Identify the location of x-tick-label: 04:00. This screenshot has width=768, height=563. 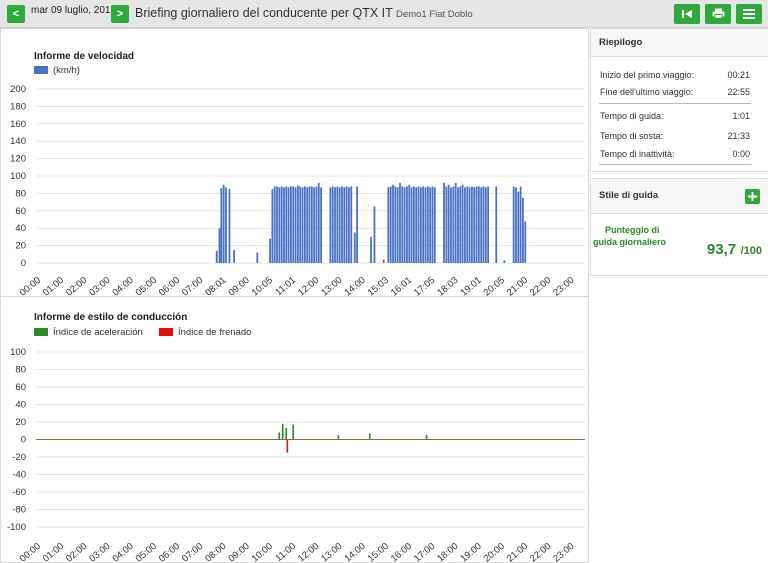
(122, 551).